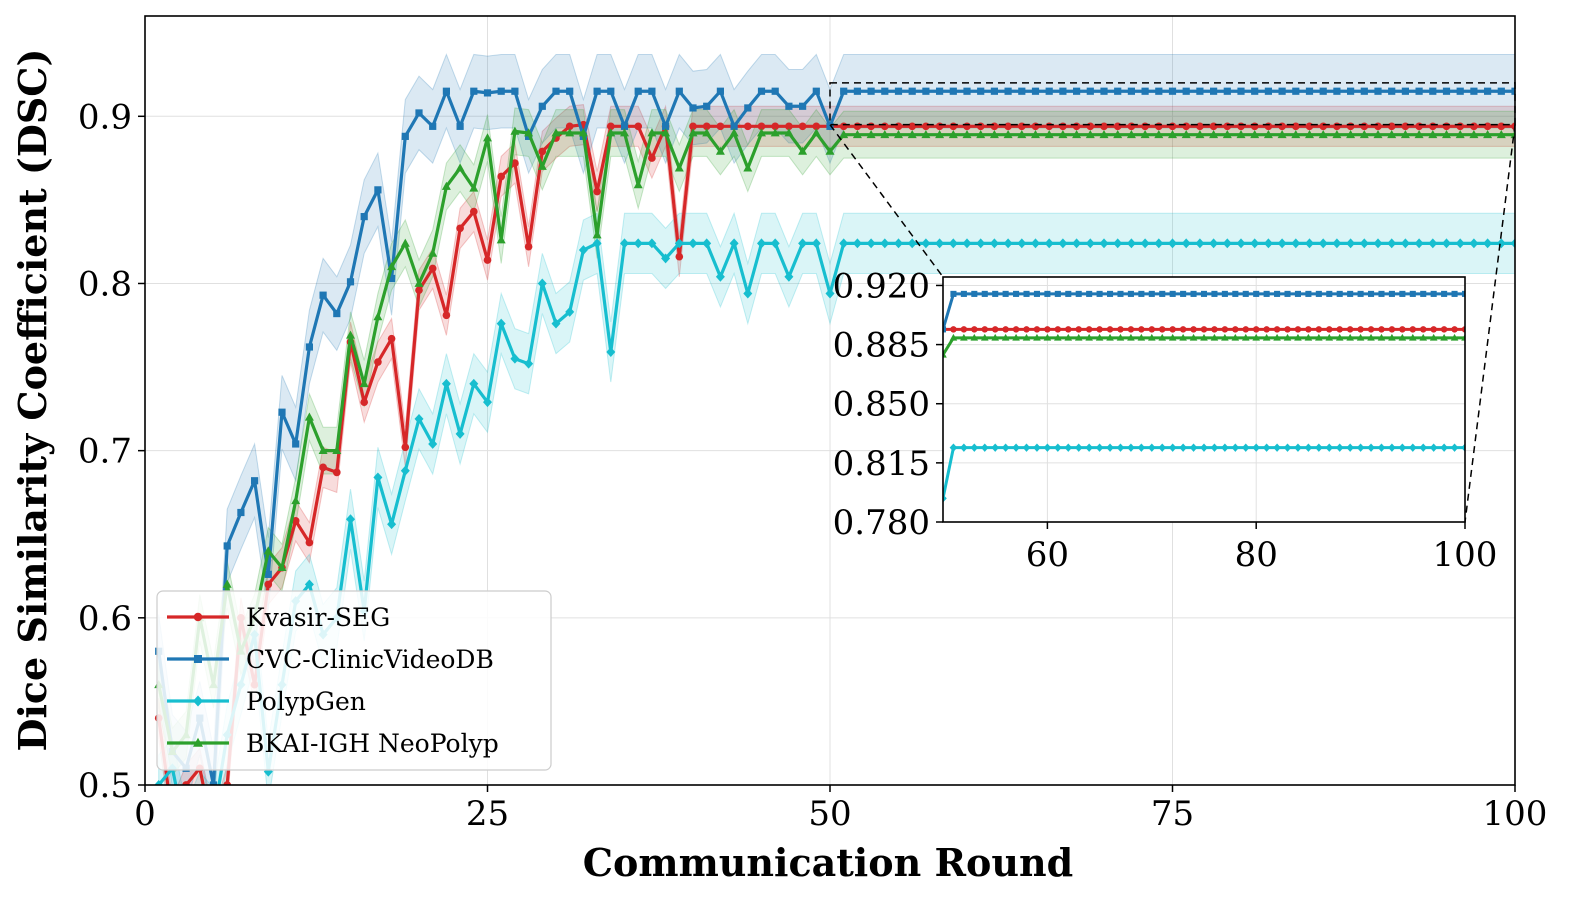 The height and width of the screenshot is (915, 1590). Describe the element at coordinates (1465, 555) in the screenshot. I see `inset-x-tick-label: 100` at that location.